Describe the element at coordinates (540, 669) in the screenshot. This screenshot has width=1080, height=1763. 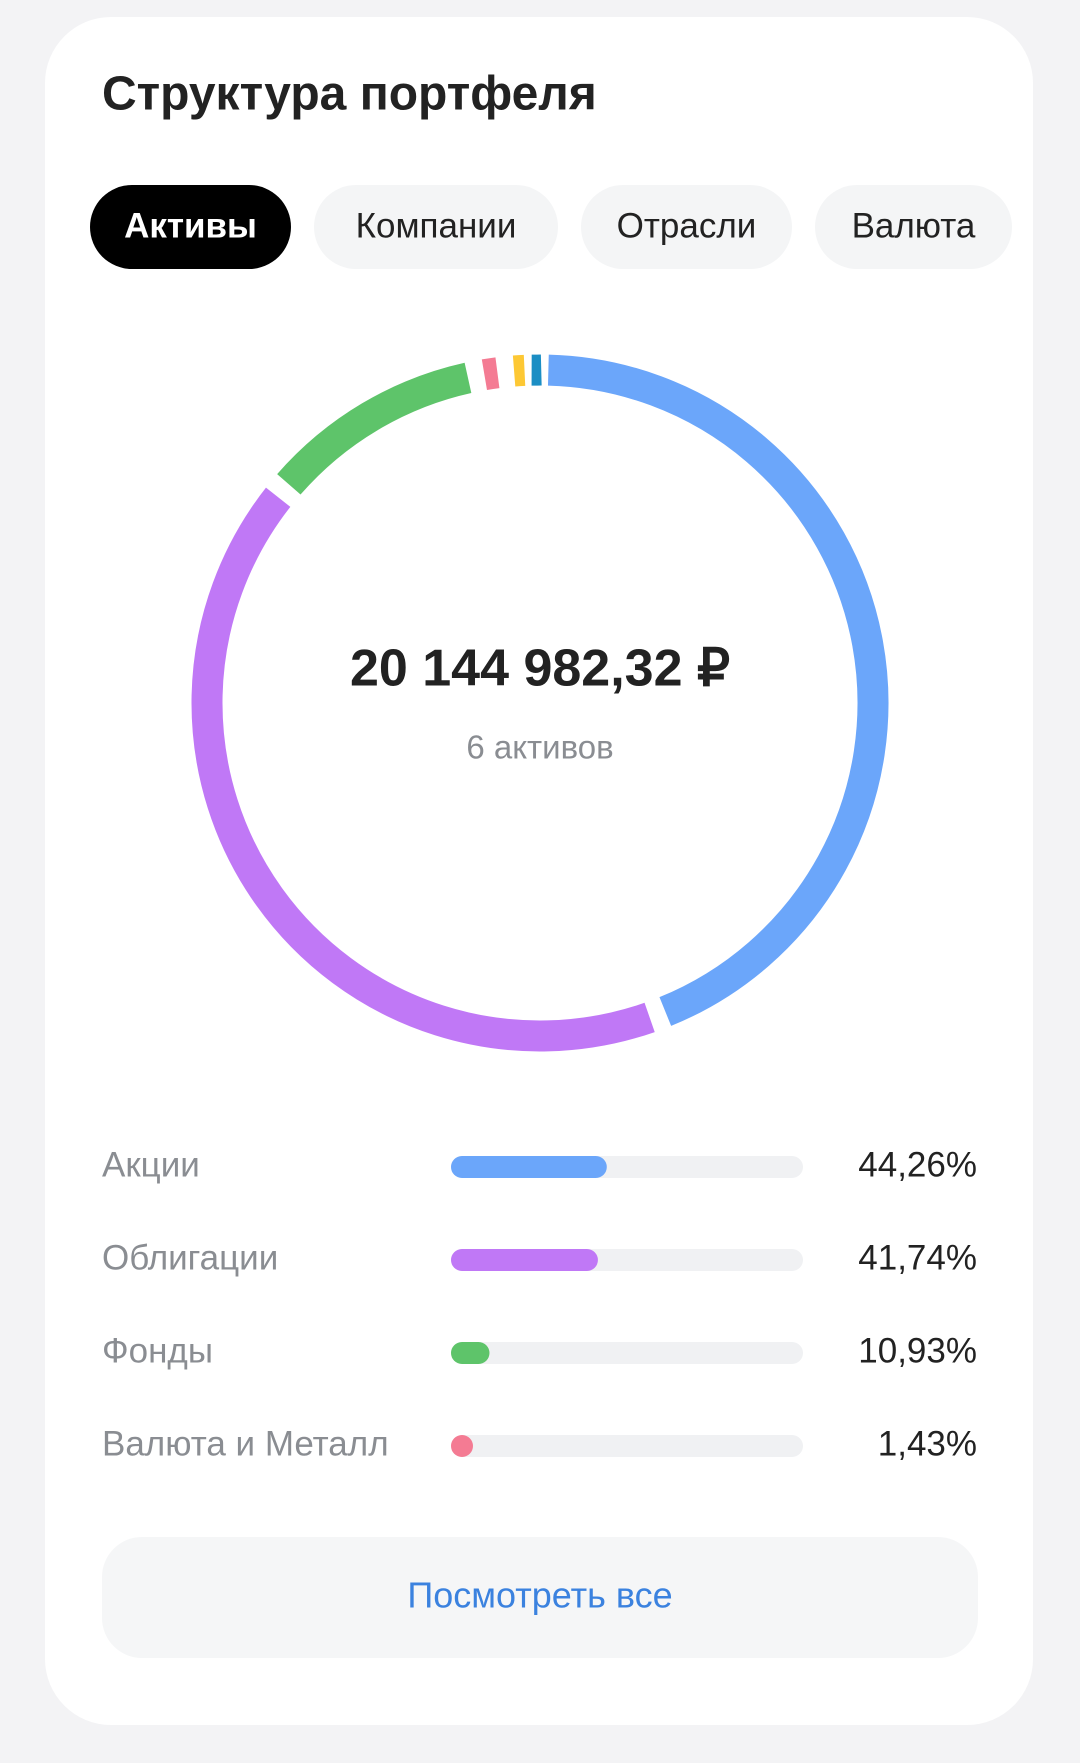
I see `total-amount: 20 144 982,32 ₽` at that location.